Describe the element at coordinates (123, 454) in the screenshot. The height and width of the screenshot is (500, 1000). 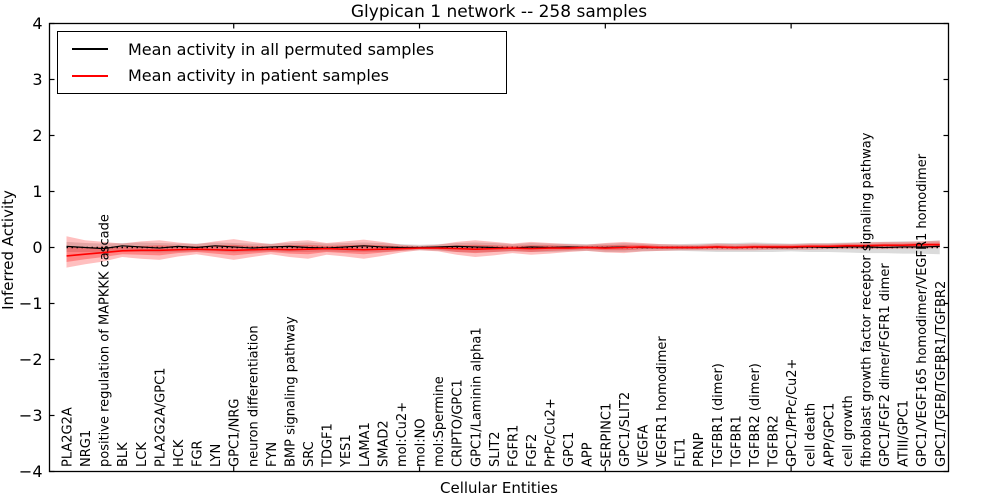
I see `x-category-label: BLK` at that location.